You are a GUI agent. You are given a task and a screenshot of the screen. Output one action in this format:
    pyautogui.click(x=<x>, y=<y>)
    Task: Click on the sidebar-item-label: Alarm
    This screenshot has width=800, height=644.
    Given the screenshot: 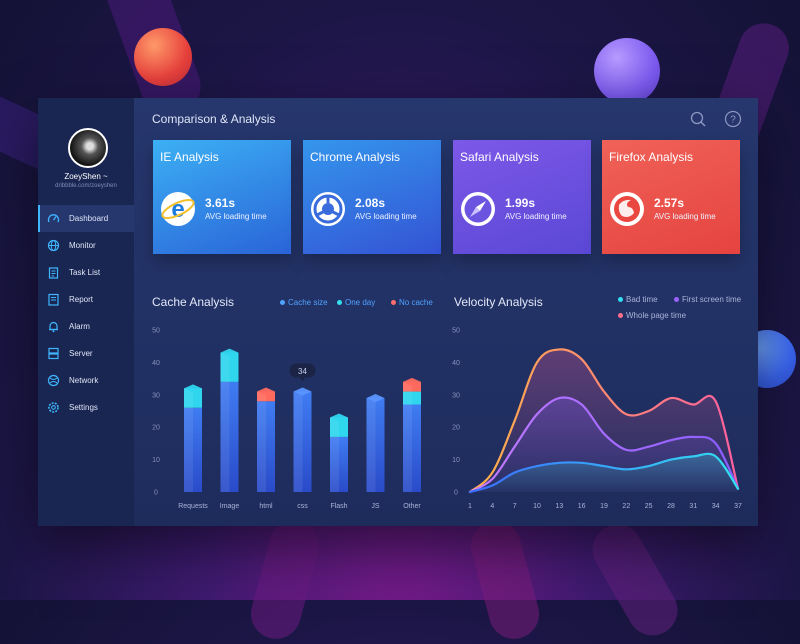 What is the action you would take?
    pyautogui.click(x=79, y=326)
    